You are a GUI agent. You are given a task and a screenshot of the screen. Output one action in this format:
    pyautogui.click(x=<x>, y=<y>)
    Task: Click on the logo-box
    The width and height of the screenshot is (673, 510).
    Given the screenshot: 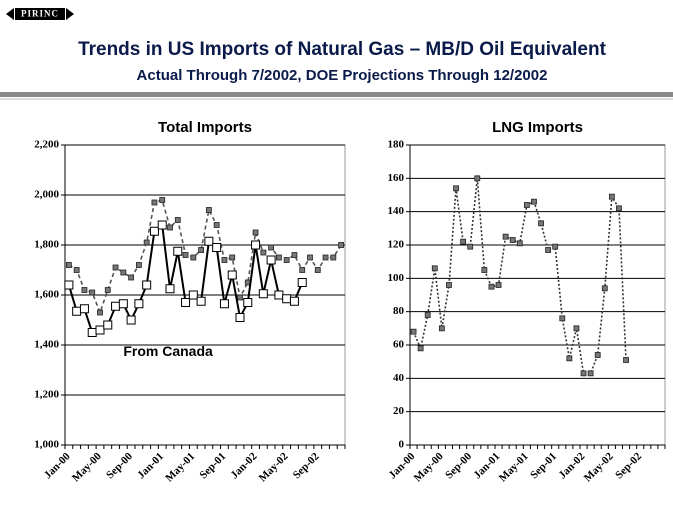 What is the action you would take?
    pyautogui.click(x=40, y=14)
    